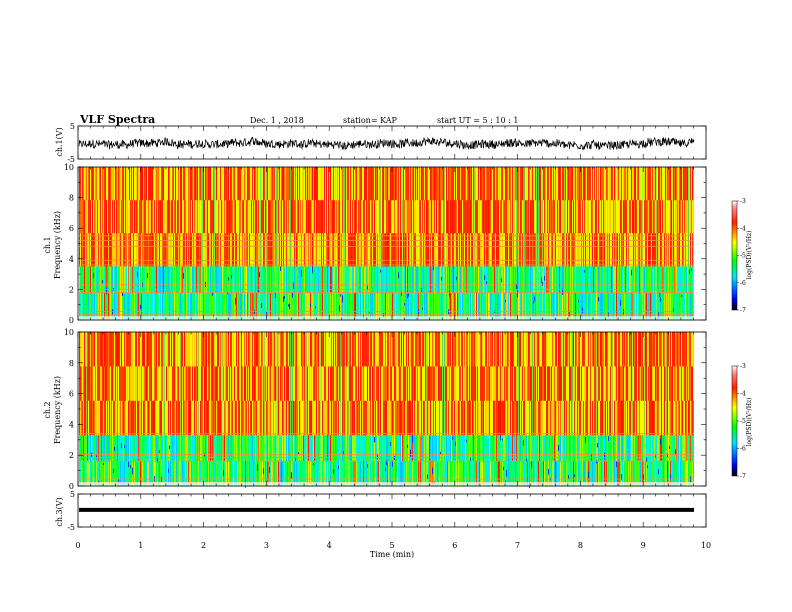  Describe the element at coordinates (225, 409) in the screenshot. I see `spec2-streak` at that location.